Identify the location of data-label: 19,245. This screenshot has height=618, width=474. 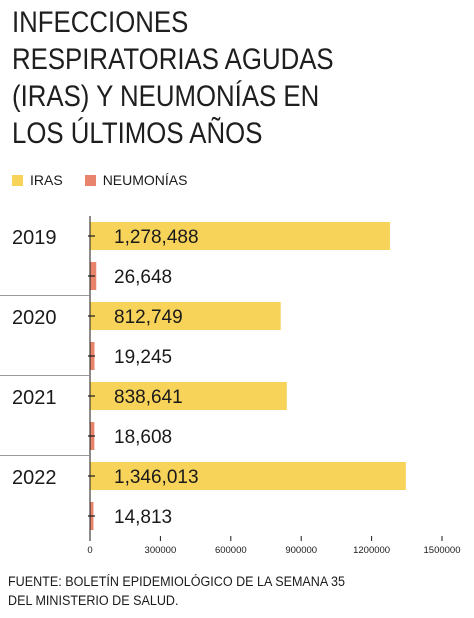
(143, 357).